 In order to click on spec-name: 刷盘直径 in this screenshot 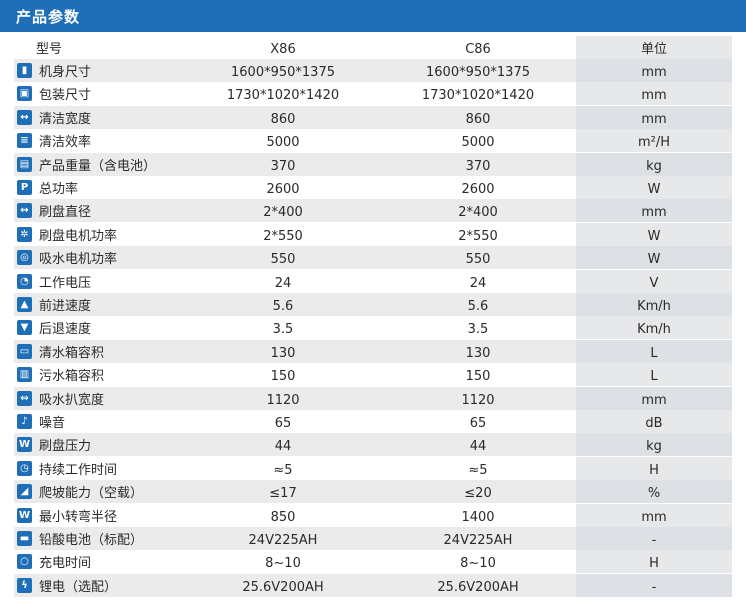, I will do `click(65, 212)`.